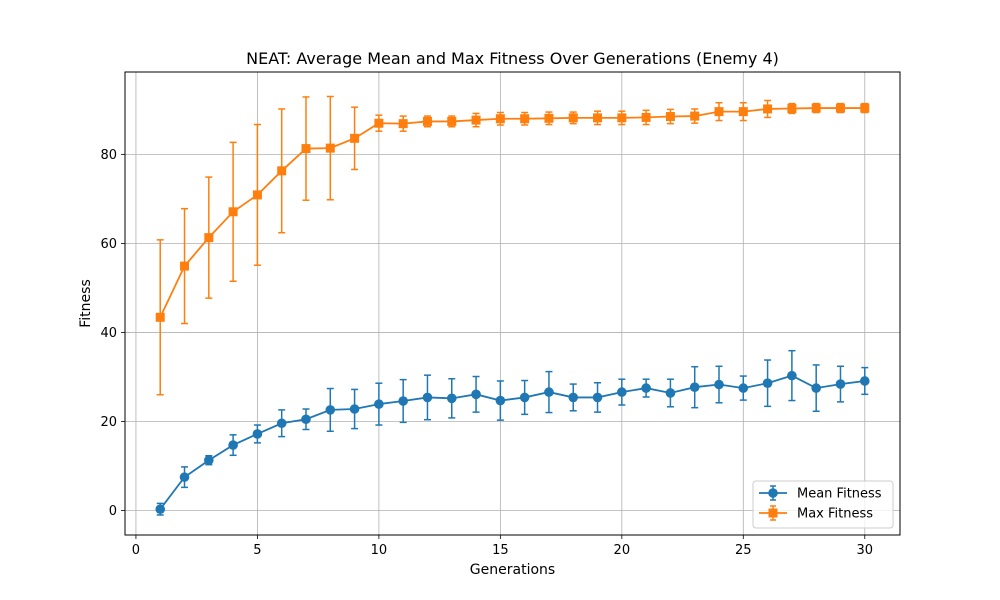 The image size is (1000, 600). What do you see at coordinates (136, 550) in the screenshot?
I see `x-tick-label: 0` at bounding box center [136, 550].